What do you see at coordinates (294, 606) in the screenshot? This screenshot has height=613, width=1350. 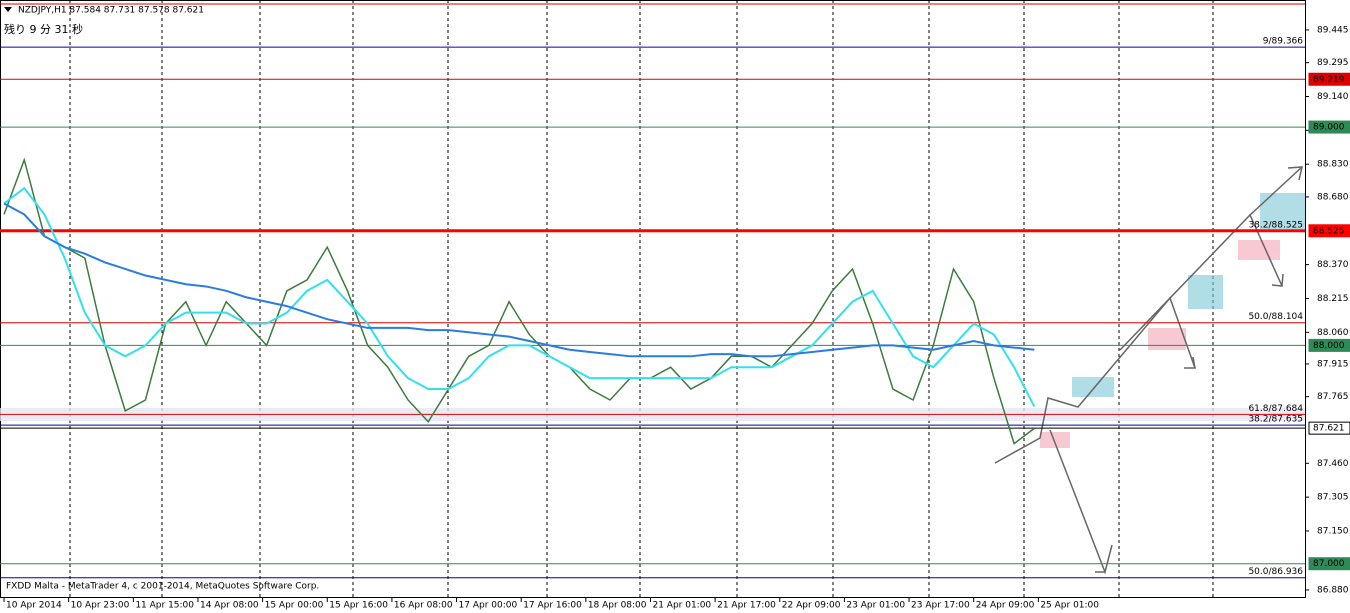 I see `x-tick-label: 15 Apr 00:00` at bounding box center [294, 606].